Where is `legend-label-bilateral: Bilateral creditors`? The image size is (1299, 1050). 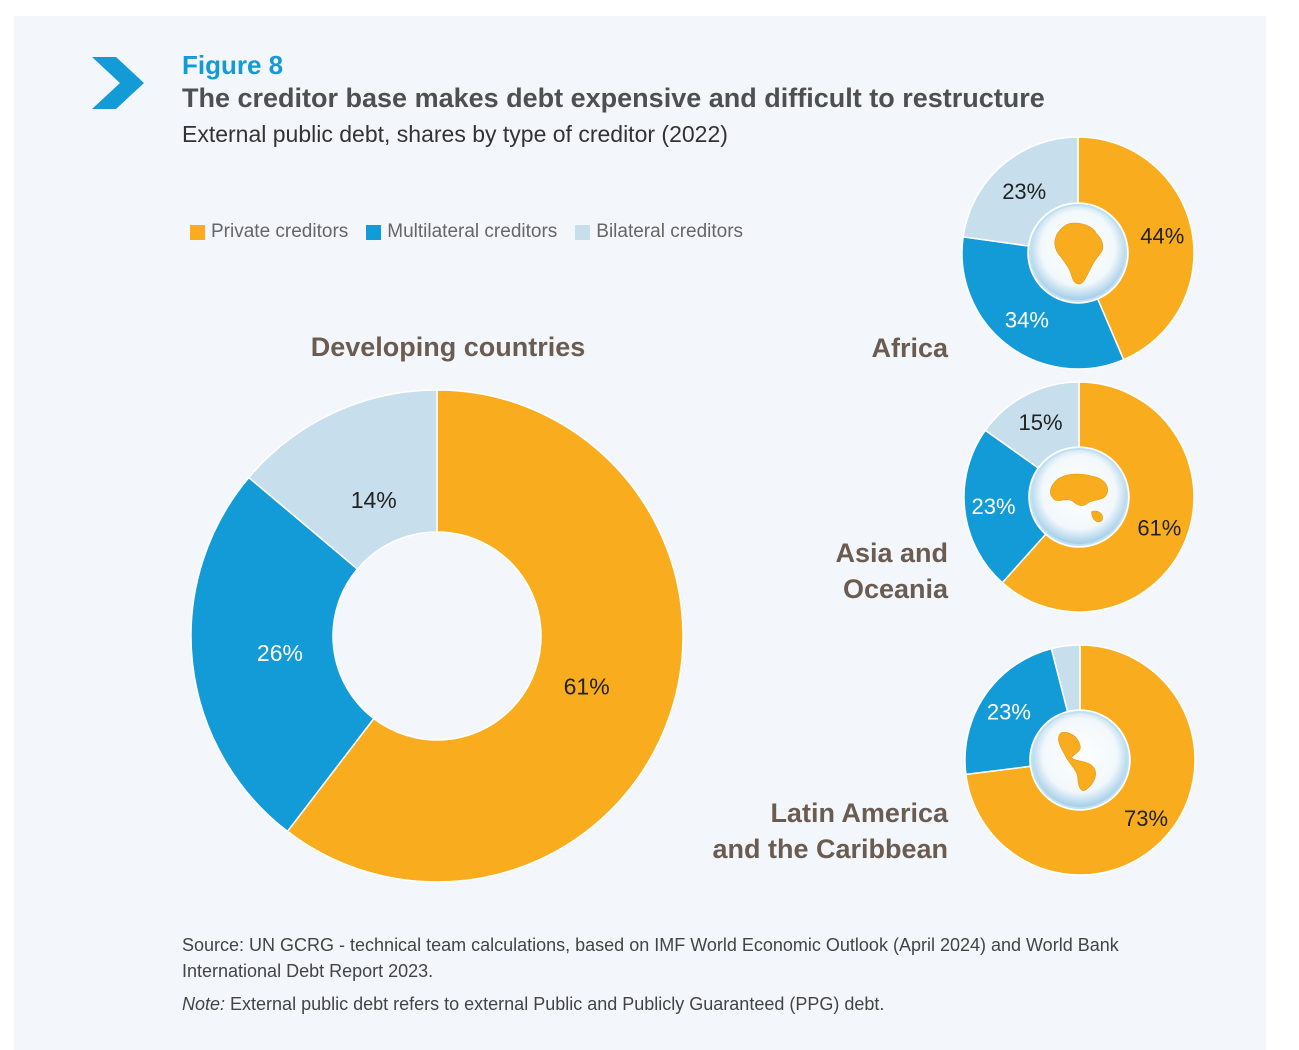
legend-label-bilateral: Bilateral creditors is located at coordinates (670, 231).